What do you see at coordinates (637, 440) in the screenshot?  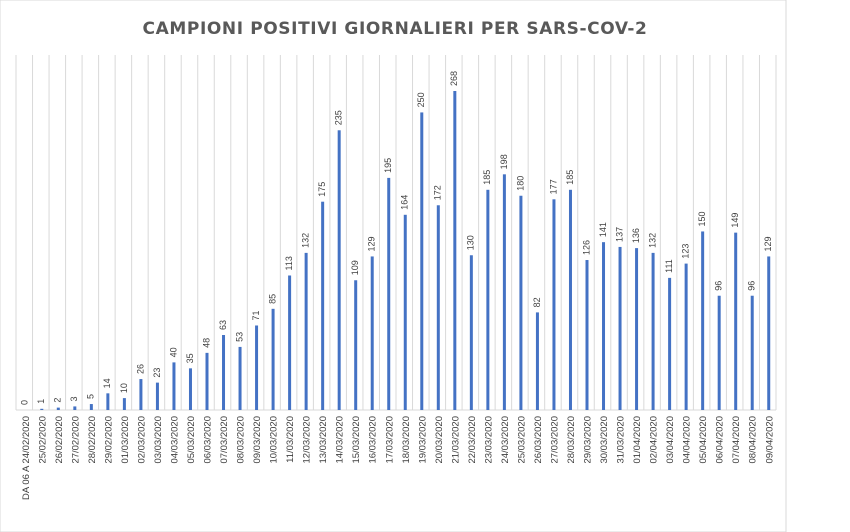 I see `x-tick-label: 01/04/2020` at bounding box center [637, 440].